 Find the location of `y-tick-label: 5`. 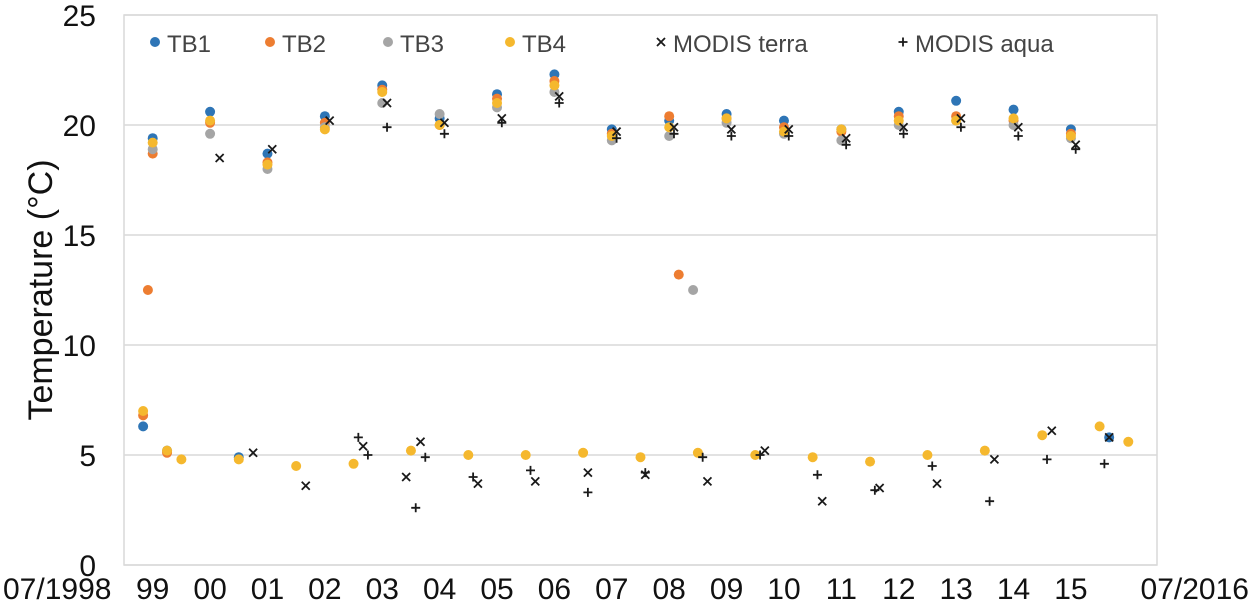

y-tick-label: 5 is located at coordinates (87, 456).